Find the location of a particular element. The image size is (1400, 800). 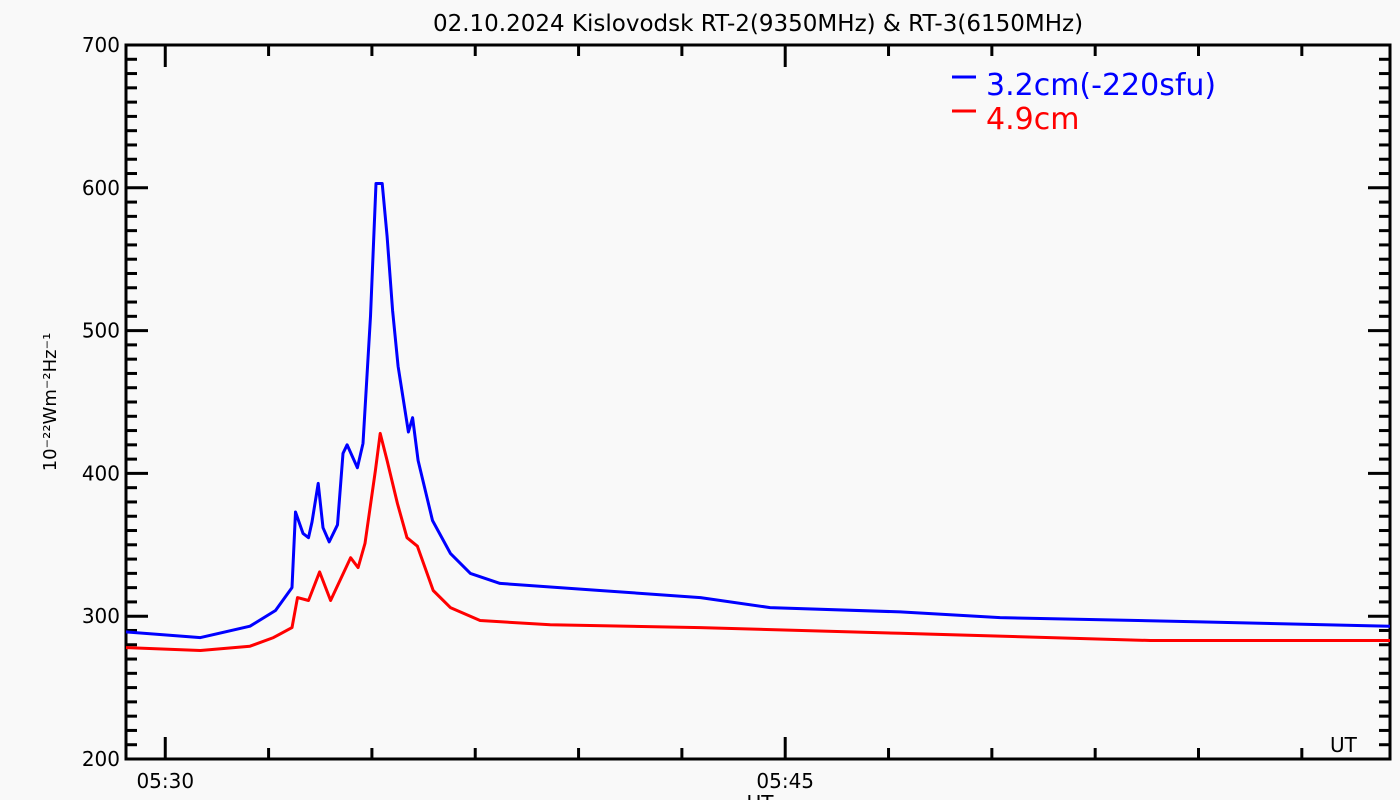

y-tick-label: 600 is located at coordinates (101, 188).